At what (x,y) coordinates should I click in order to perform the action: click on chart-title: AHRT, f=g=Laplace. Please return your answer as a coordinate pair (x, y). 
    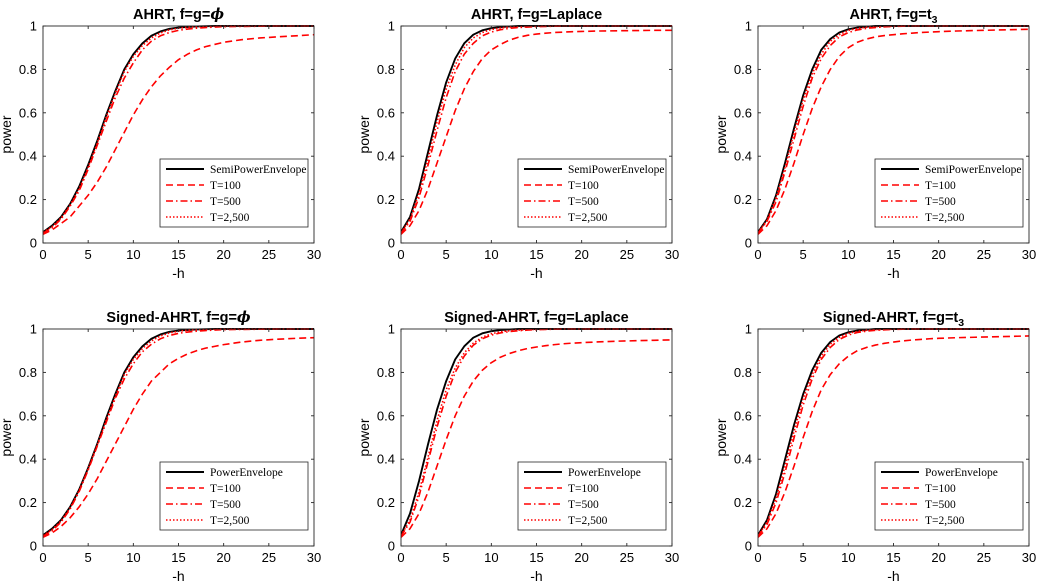
    Looking at the image, I should click on (536, 15).